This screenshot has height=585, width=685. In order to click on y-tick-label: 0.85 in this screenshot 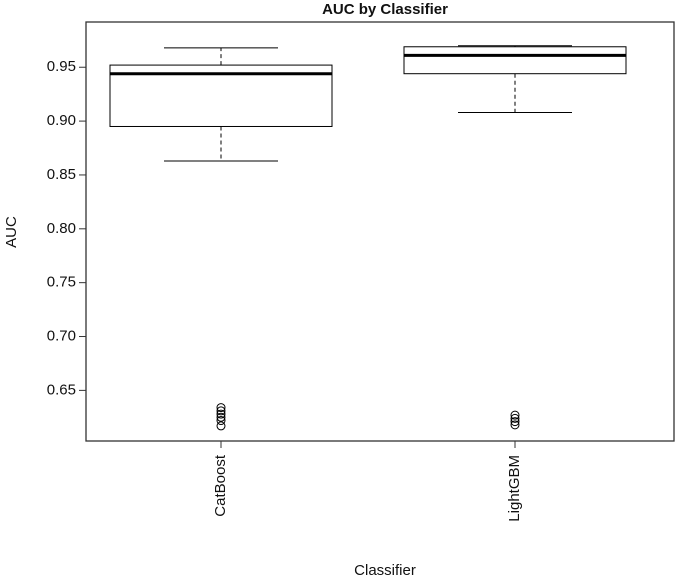, I will do `click(61, 174)`.